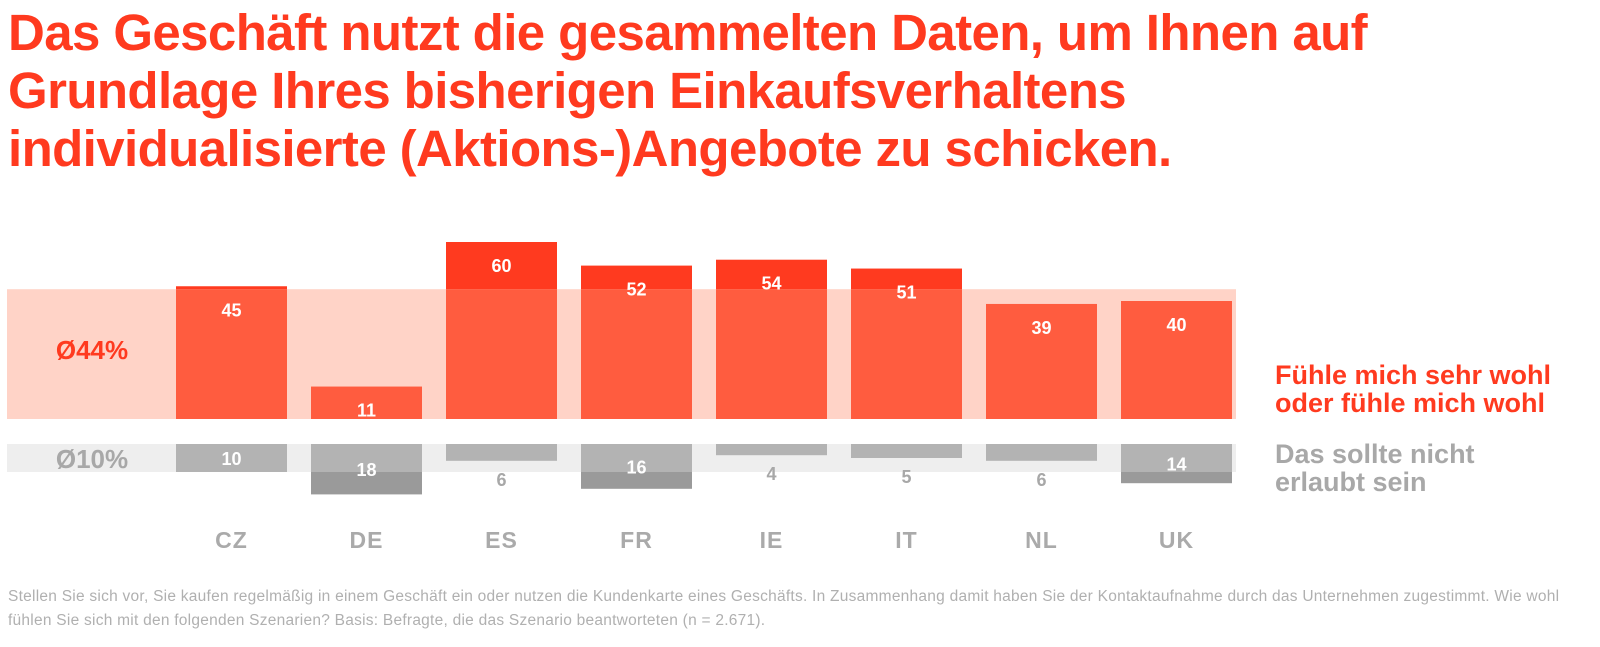  I want to click on positive-data-label: 45, so click(231, 310).